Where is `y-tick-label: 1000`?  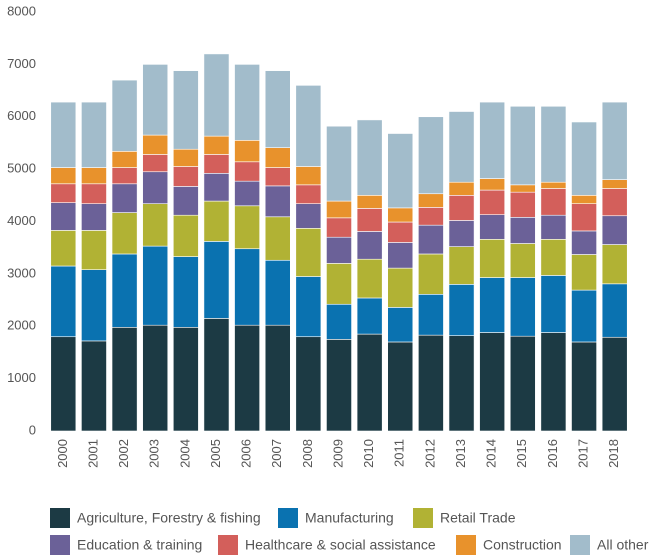
y-tick-label: 1000 is located at coordinates (21, 377).